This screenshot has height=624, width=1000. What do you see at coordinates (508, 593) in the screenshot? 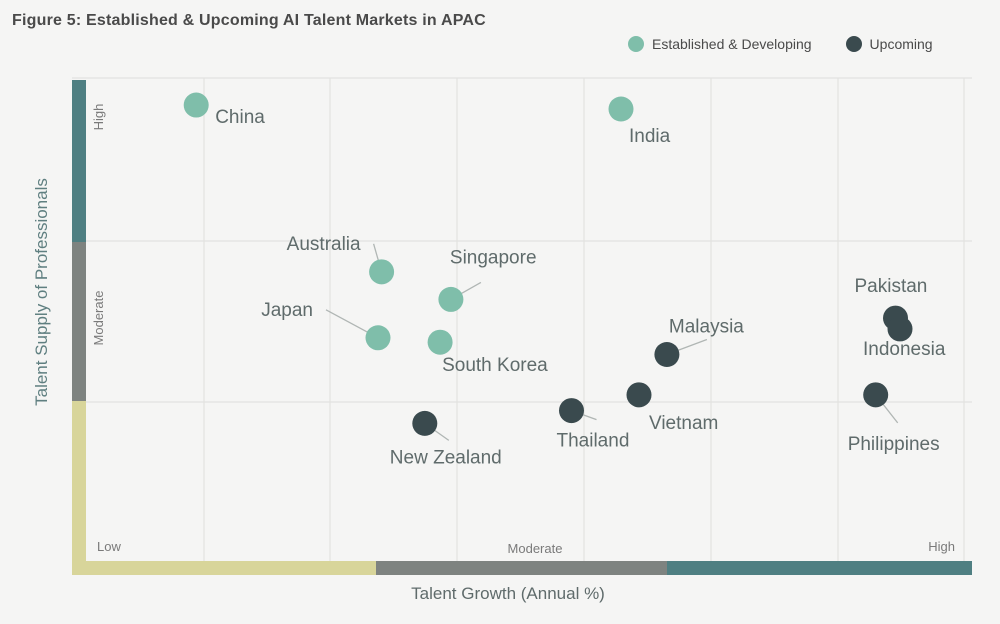
I see `x-axis-title: Talent Growth (Annual %)` at bounding box center [508, 593].